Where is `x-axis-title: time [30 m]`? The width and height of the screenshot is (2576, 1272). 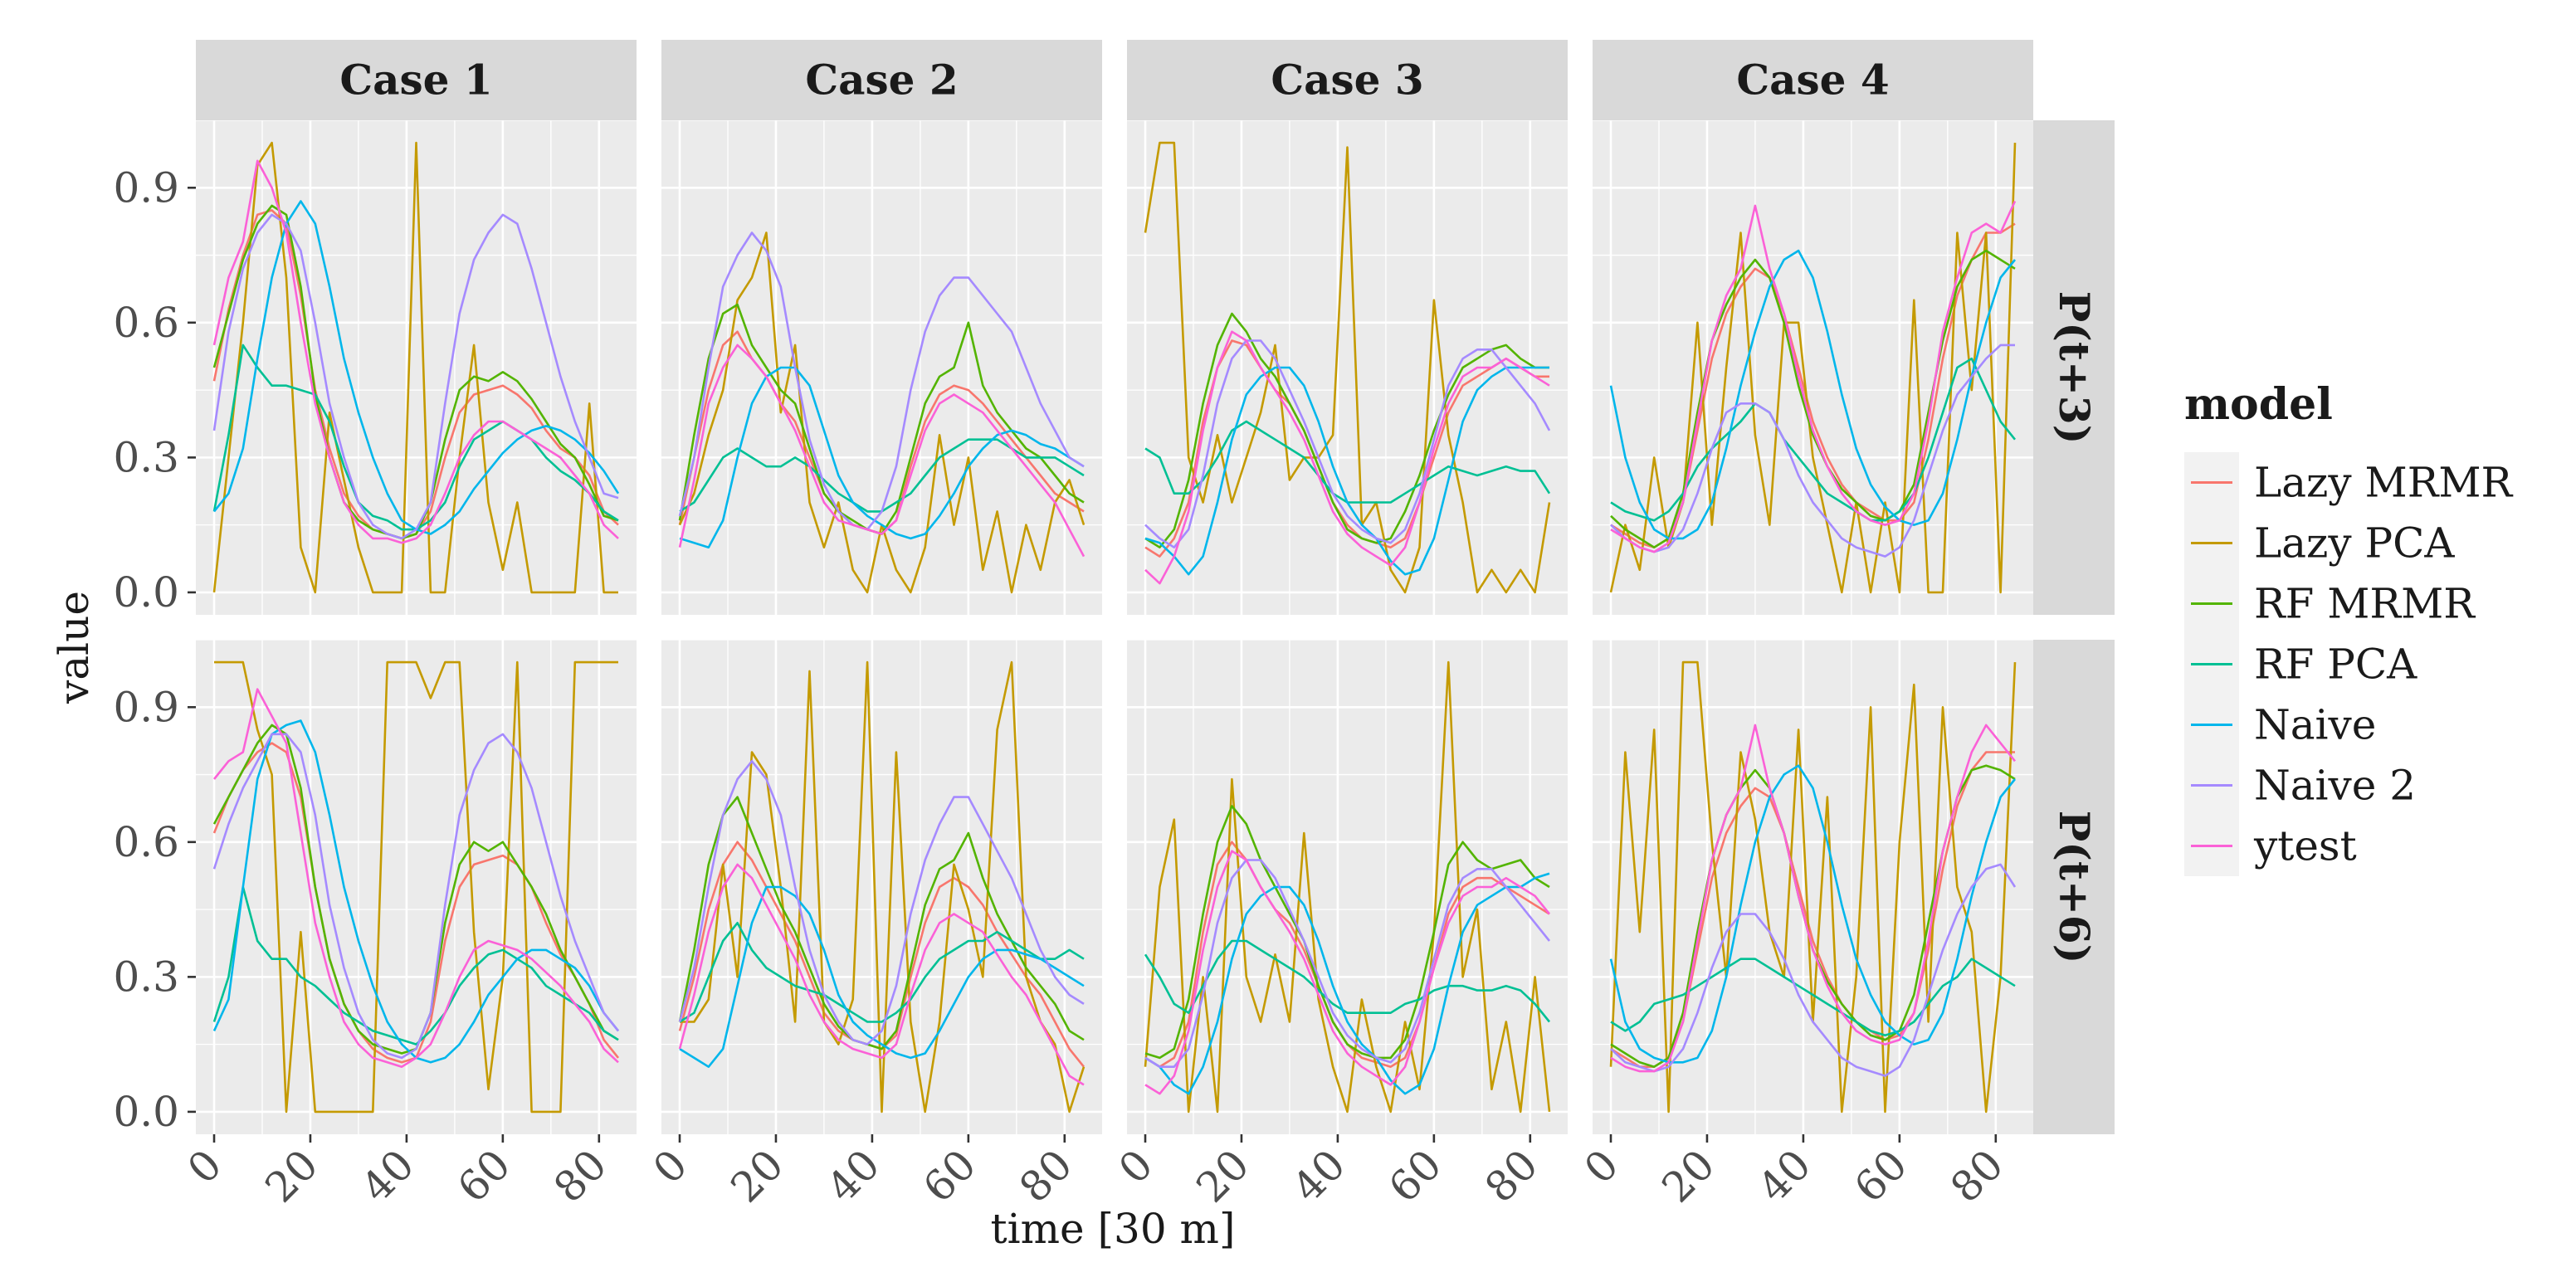
x-axis-title: time [30 m] is located at coordinates (1114, 1229).